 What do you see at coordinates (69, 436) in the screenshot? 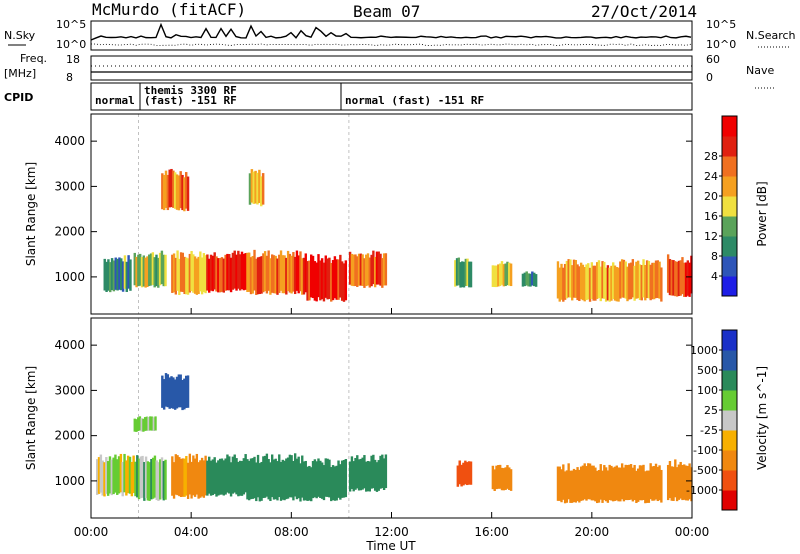
I see `y-tick-label: 2000` at bounding box center [69, 436].